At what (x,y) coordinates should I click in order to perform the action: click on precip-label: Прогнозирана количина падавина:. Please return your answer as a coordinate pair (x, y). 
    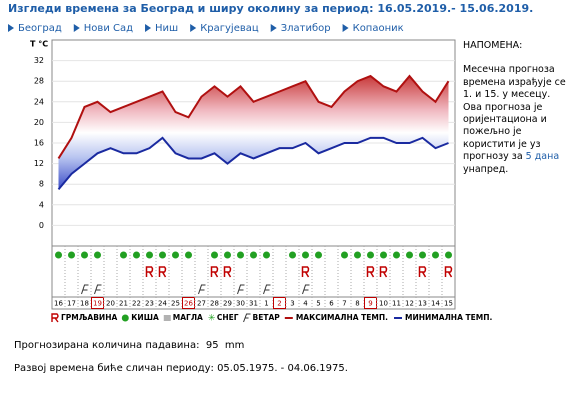
    Looking at the image, I should click on (107, 345).